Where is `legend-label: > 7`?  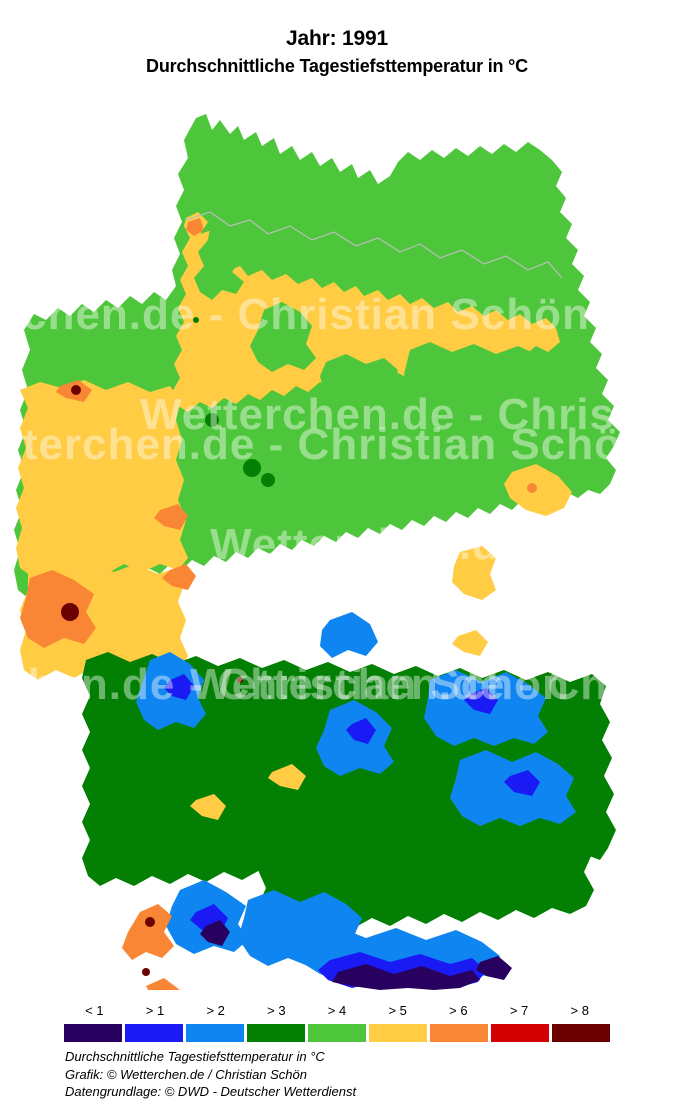
legend-label: > 7 is located at coordinates (519, 1010).